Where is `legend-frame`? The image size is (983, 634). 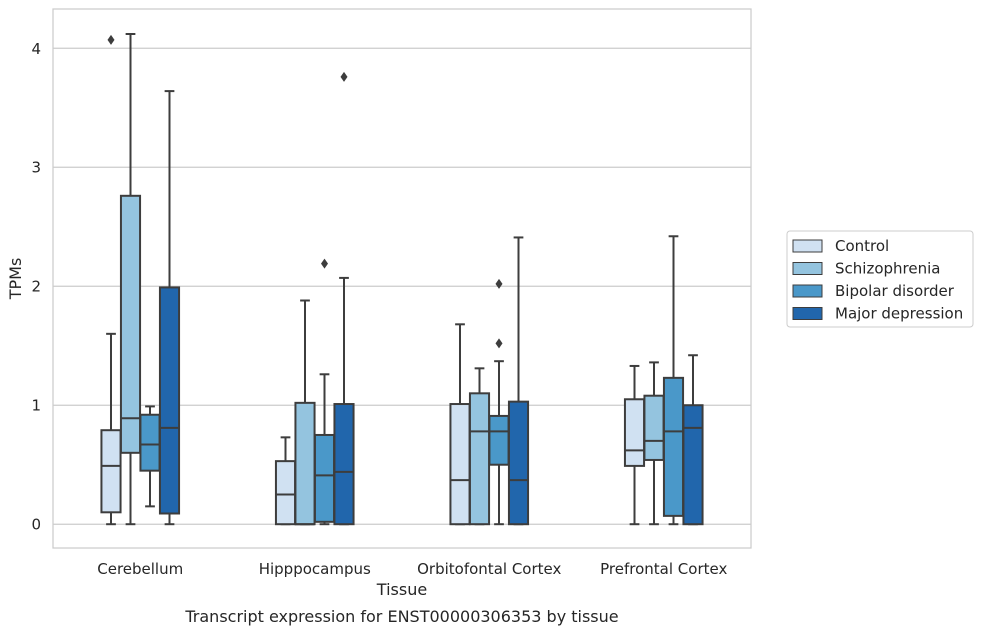
legend-frame is located at coordinates (880, 279).